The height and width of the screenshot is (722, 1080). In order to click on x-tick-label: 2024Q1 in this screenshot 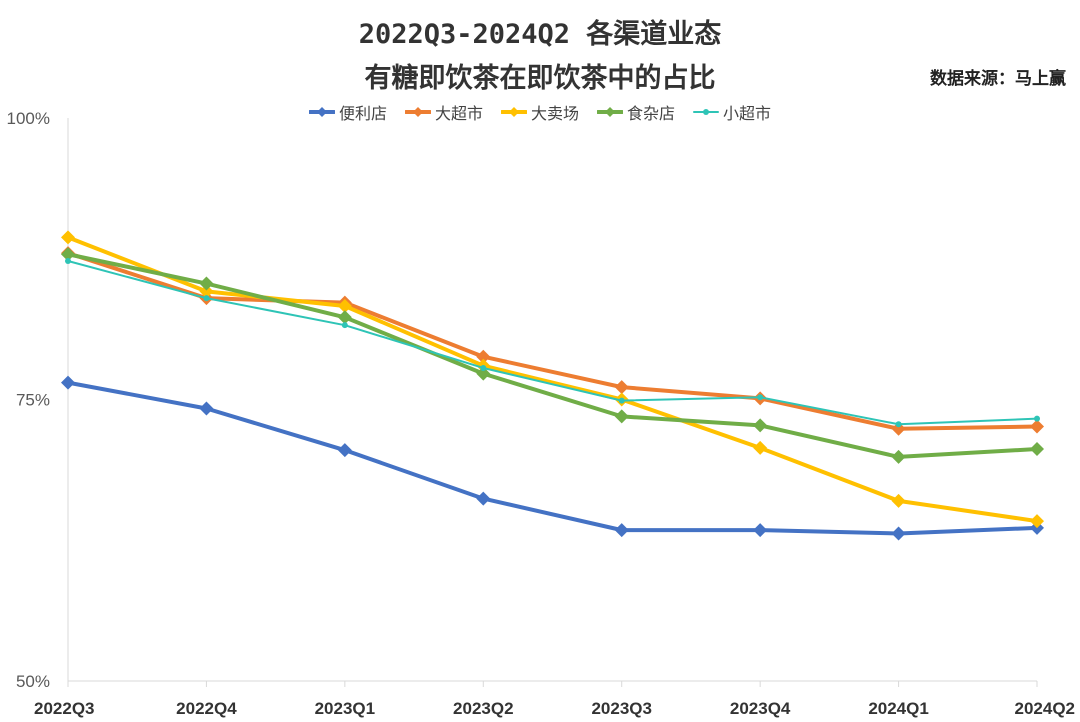, I will do `click(898, 708)`.